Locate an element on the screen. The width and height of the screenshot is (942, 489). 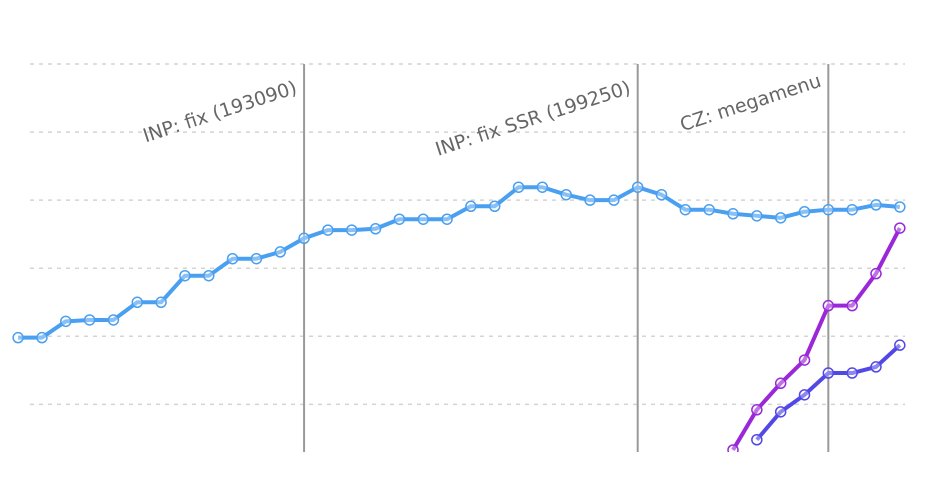
annotation-label: INP: fix (193090) is located at coordinates (219, 112).